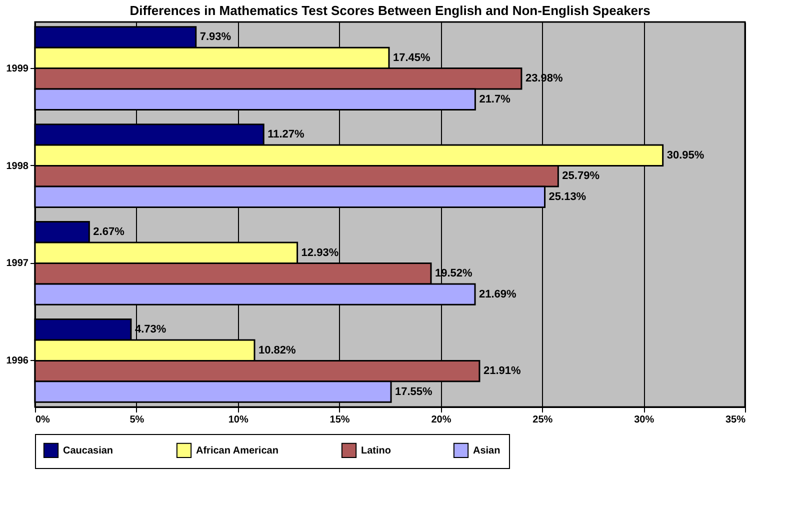 This screenshot has width=793, height=516. I want to click on data-label: 21.7%, so click(495, 99).